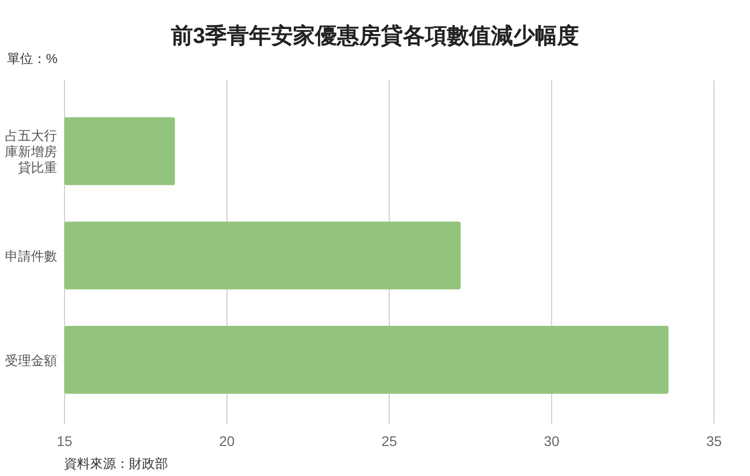 Image resolution: width=750 pixels, height=476 pixels. I want to click on x-tick-label: 20, so click(227, 441).